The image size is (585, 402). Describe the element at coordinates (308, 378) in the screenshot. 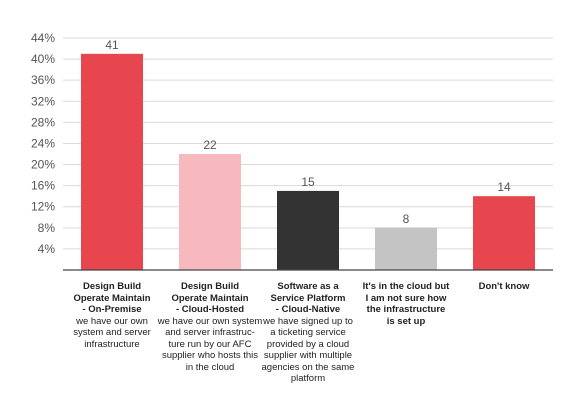

I see `category-description-line: platform` at that location.